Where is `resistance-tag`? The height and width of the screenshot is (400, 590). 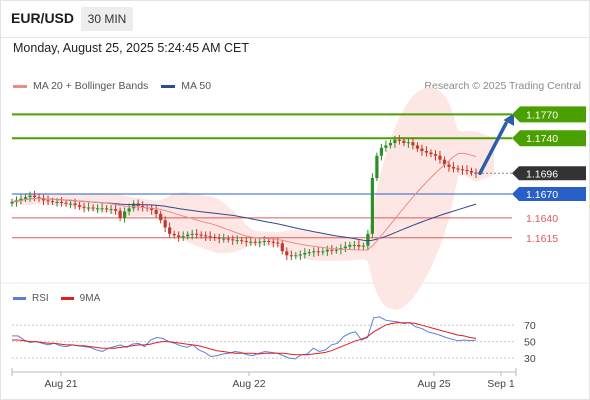 resistance-tag is located at coordinates (549, 114).